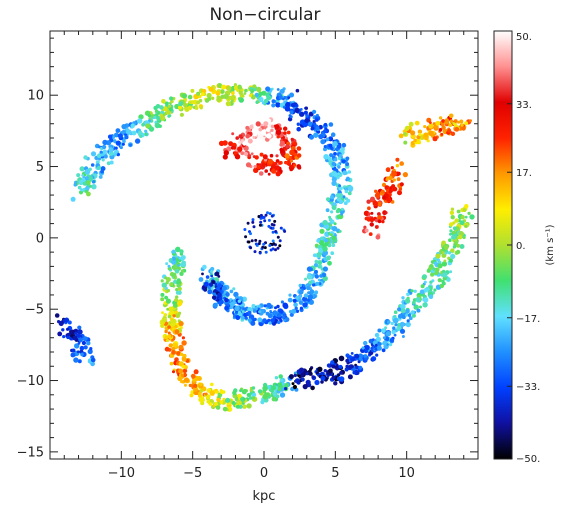 This screenshot has width=586, height=518. What do you see at coordinates (40, 238) in the screenshot?
I see `y-tick-label: 0` at bounding box center [40, 238].